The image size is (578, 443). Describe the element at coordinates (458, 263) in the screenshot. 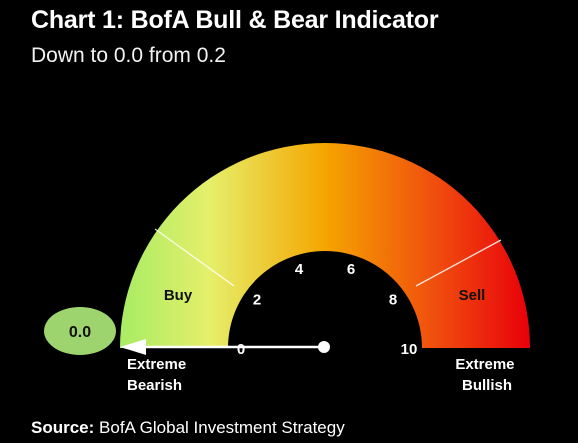

I see `sell-zone-divider` at that location.